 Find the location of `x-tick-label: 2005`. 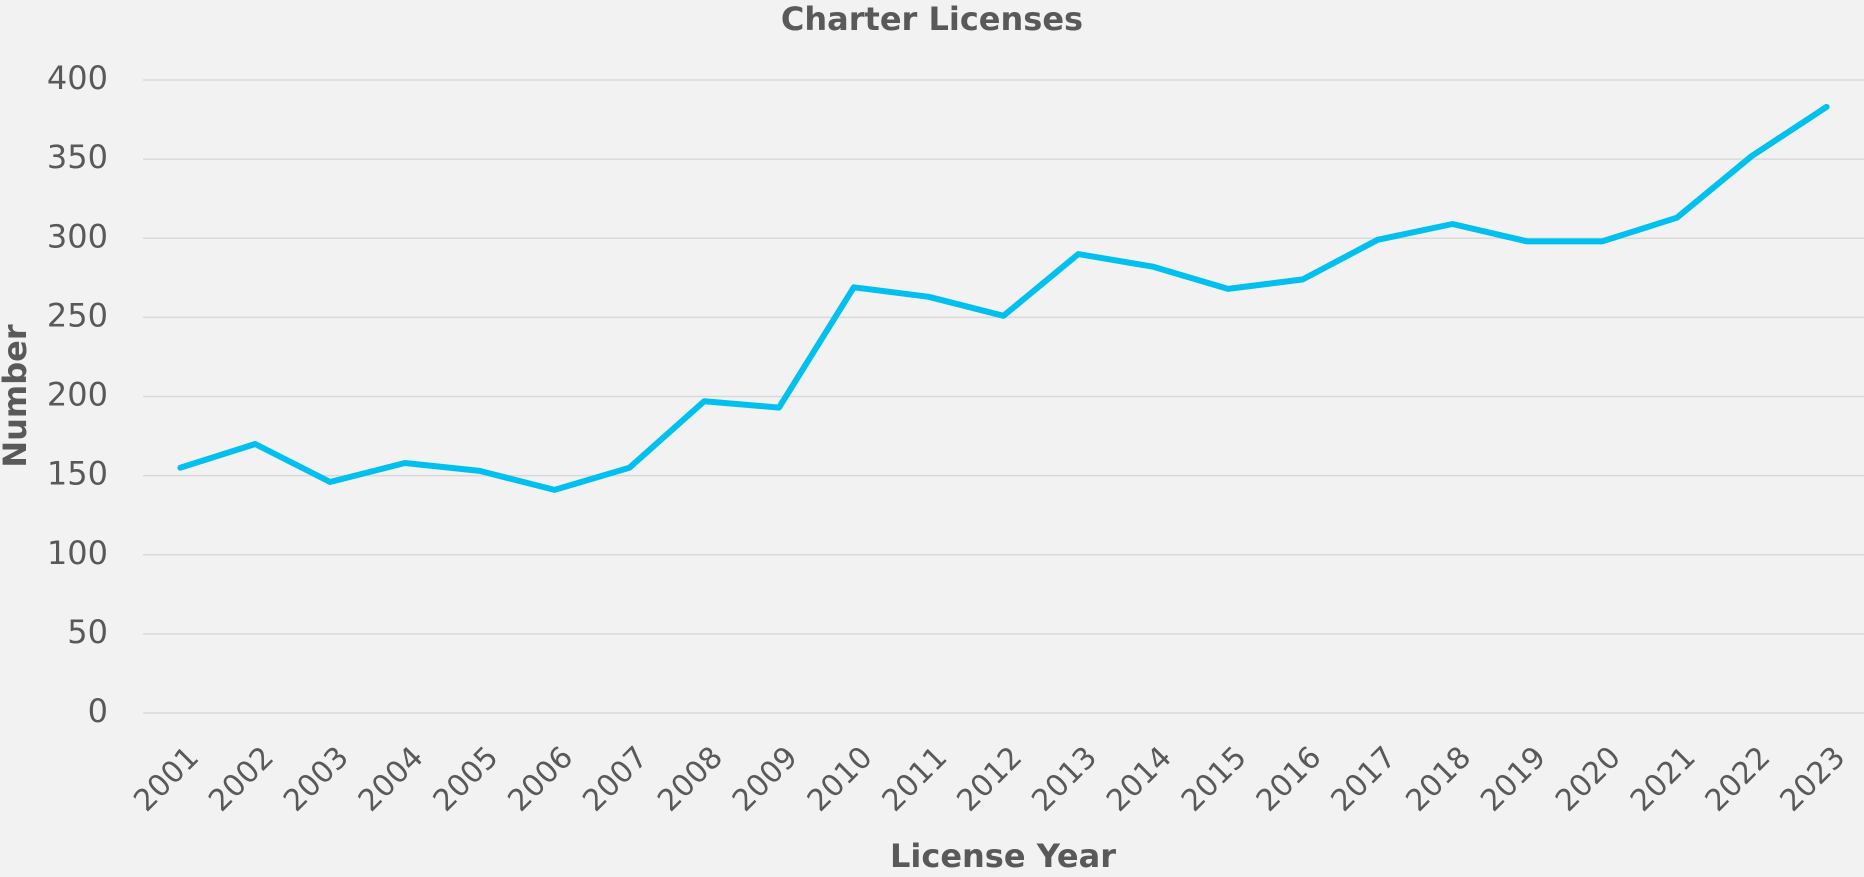

x-tick-label: 2005 is located at coordinates (466, 779).